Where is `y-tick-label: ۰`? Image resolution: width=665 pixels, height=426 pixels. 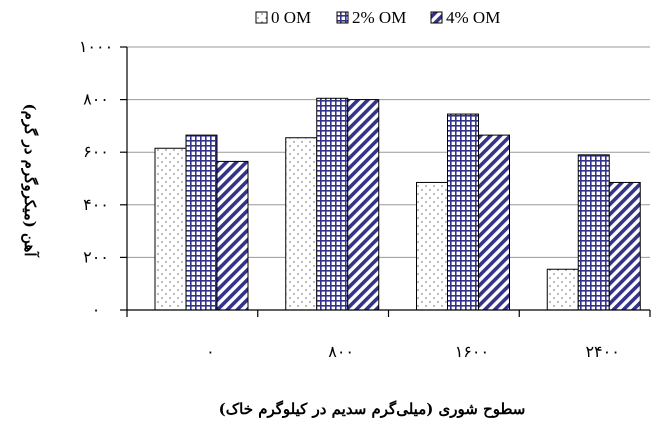 y-tick-label: ۰ is located at coordinates (96, 309).